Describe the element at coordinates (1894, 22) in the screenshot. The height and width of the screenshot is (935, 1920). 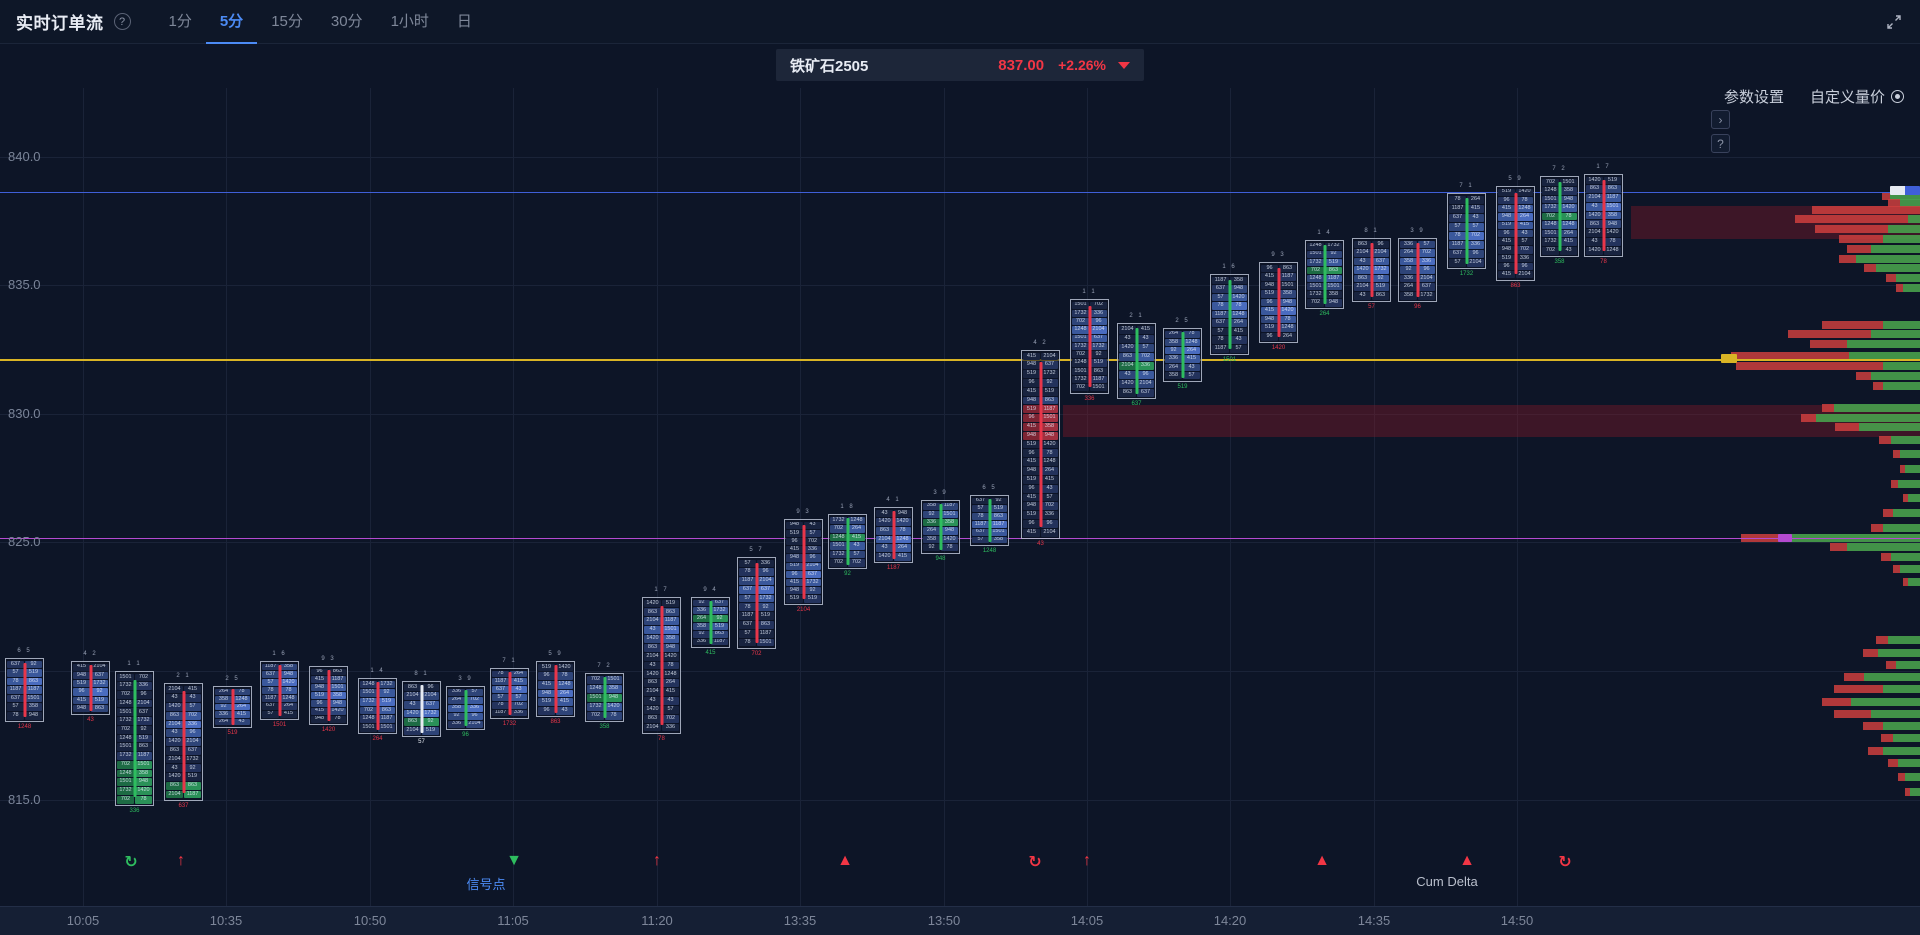
I see `expand-icon` at that location.